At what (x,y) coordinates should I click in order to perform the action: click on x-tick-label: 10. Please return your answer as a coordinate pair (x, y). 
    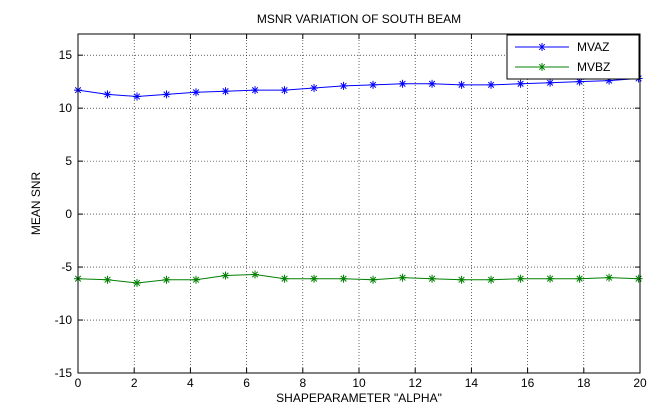
    Looking at the image, I should click on (359, 383).